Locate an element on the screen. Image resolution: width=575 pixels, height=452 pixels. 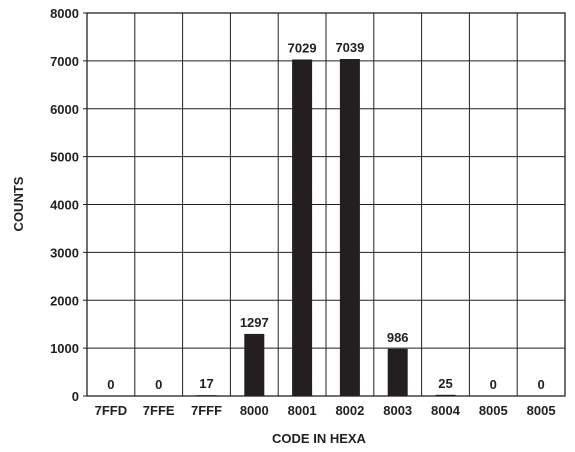
data-label: 17 is located at coordinates (206, 383).